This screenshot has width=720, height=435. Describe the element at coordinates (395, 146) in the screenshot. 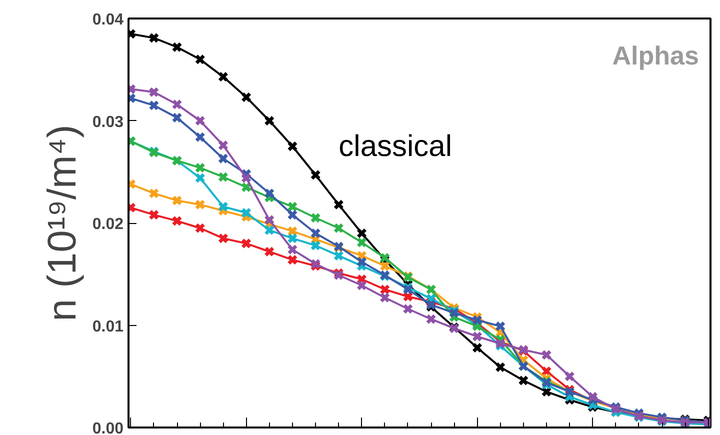

I see `series-label: classical` at that location.